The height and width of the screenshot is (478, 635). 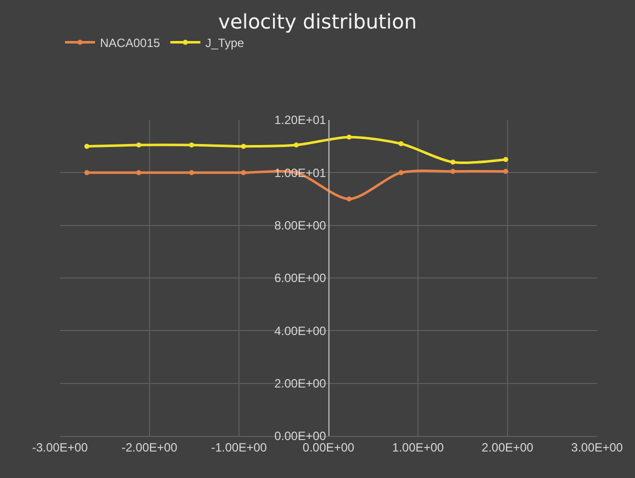 I want to click on chart-title: velocity distribution, so click(x=317, y=21).